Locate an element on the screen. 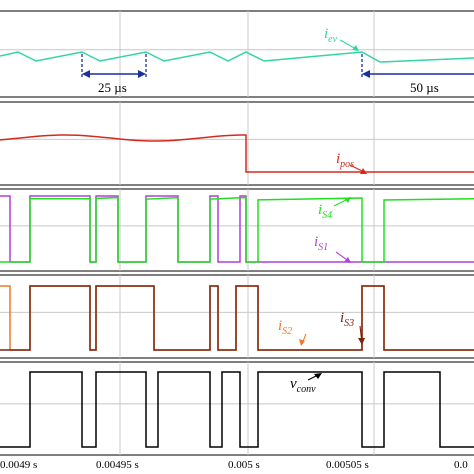  series-label-i-s3: iS3 is located at coordinates (347, 319).